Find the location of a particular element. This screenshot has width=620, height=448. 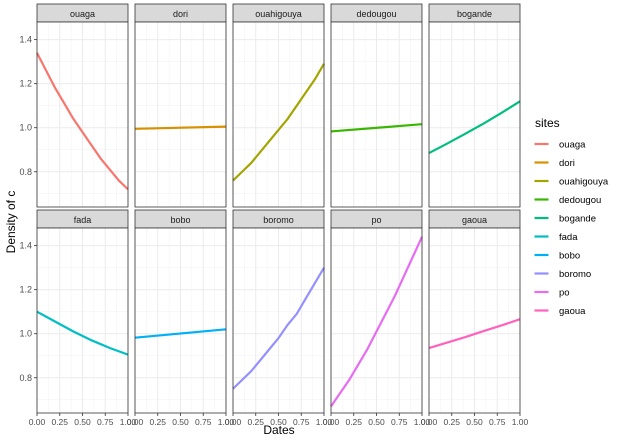

legend-item-po: po is located at coordinates (551, 292).